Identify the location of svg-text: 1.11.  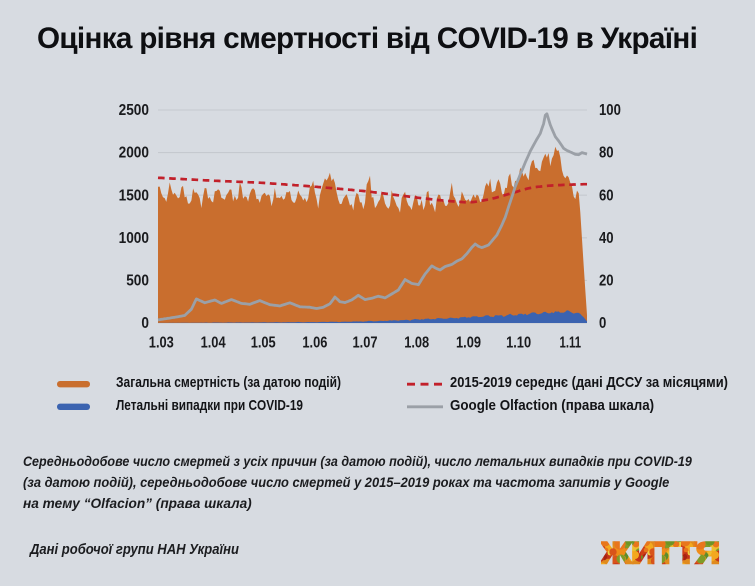
(571, 342).